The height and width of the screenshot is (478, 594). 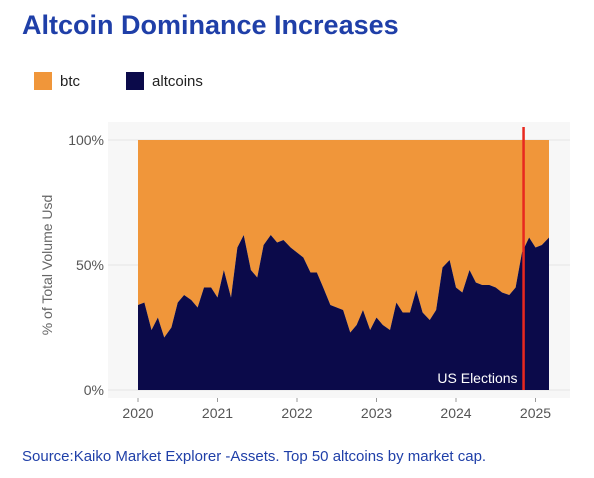 I want to click on legend-swatch-btc, so click(x=43, y=81).